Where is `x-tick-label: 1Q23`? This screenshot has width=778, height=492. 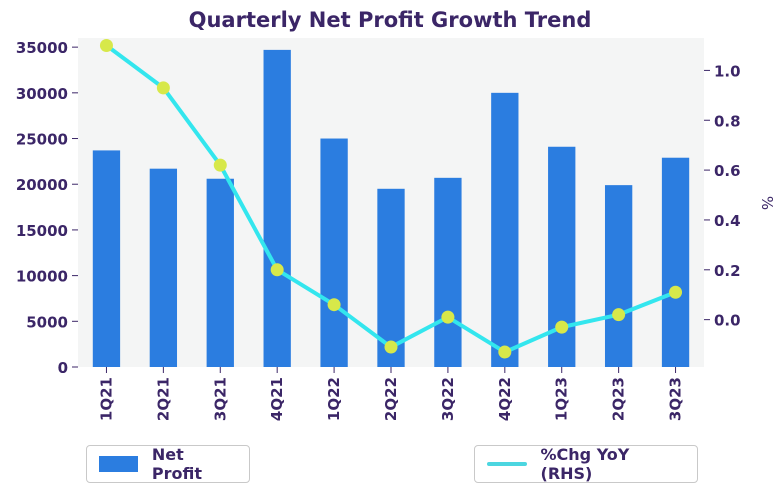
x-tick-label: 1Q23 is located at coordinates (562, 399).